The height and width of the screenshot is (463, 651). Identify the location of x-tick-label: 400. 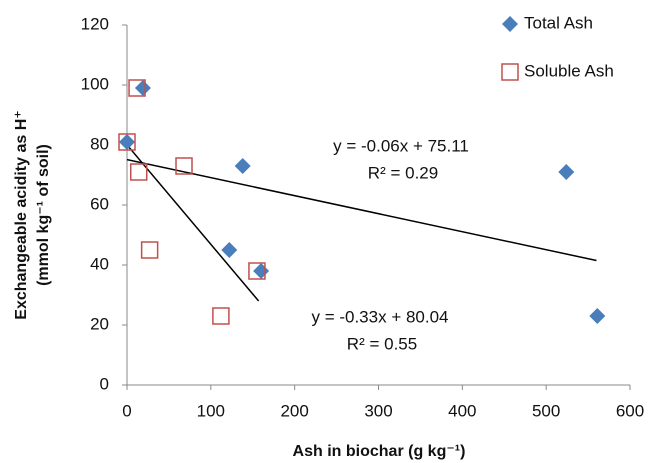
(462, 410).